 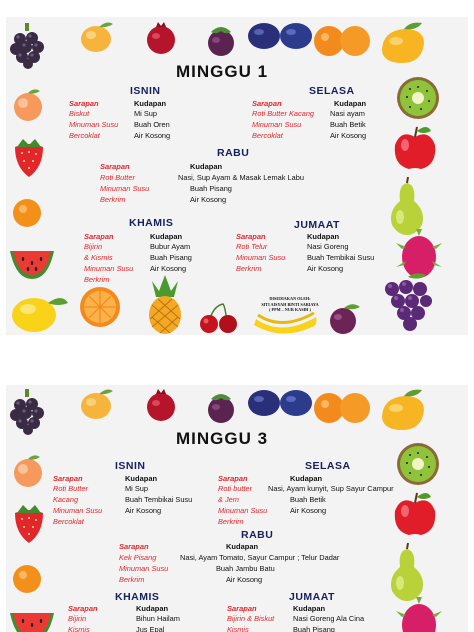 What do you see at coordinates (77, 618) in the screenshot?
I see `menu-item: Bijirin` at bounding box center [77, 618].